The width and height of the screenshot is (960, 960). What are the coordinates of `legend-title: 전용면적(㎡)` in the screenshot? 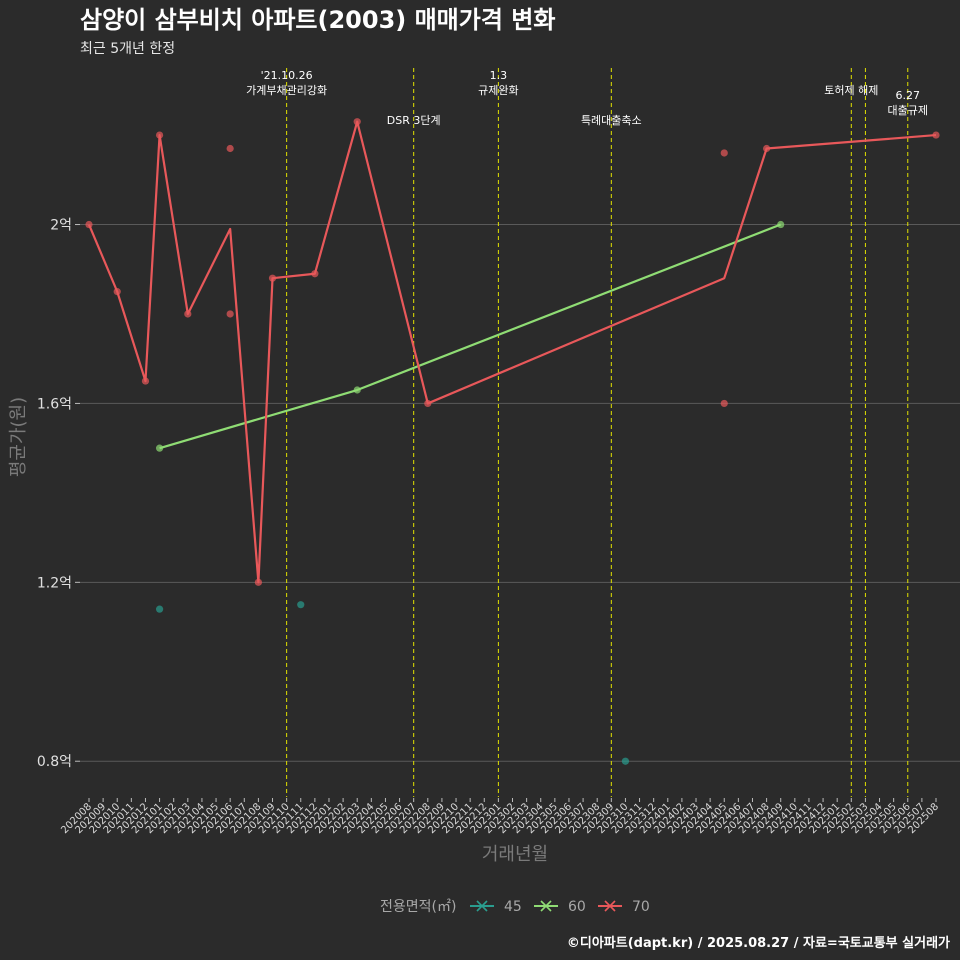 It's located at (418, 907).